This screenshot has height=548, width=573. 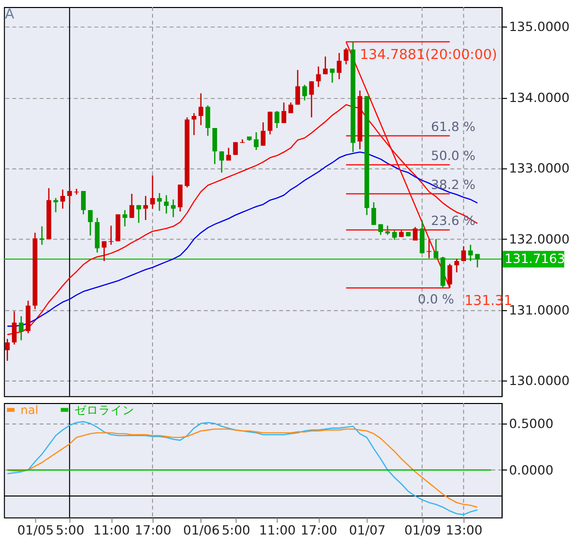 What do you see at coordinates (453, 126) in the screenshot?
I see `series-label: 61.8 %` at bounding box center [453, 126].